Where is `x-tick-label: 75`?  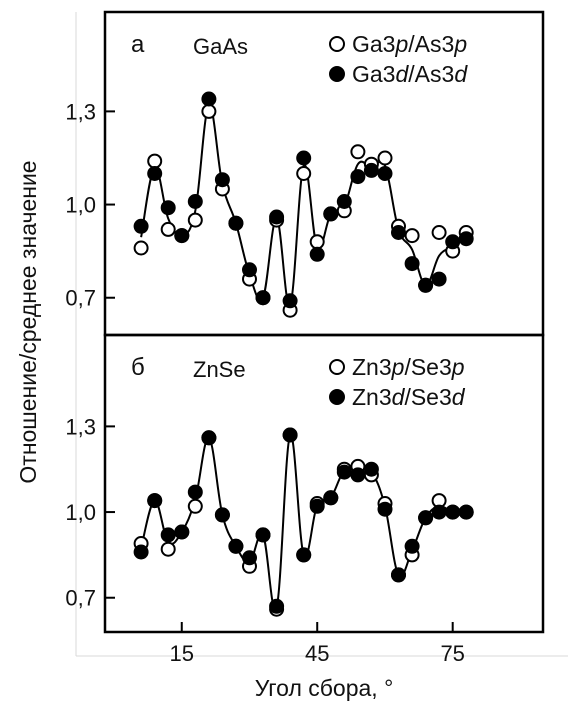
x-tick-label: 75 is located at coordinates (452, 653).